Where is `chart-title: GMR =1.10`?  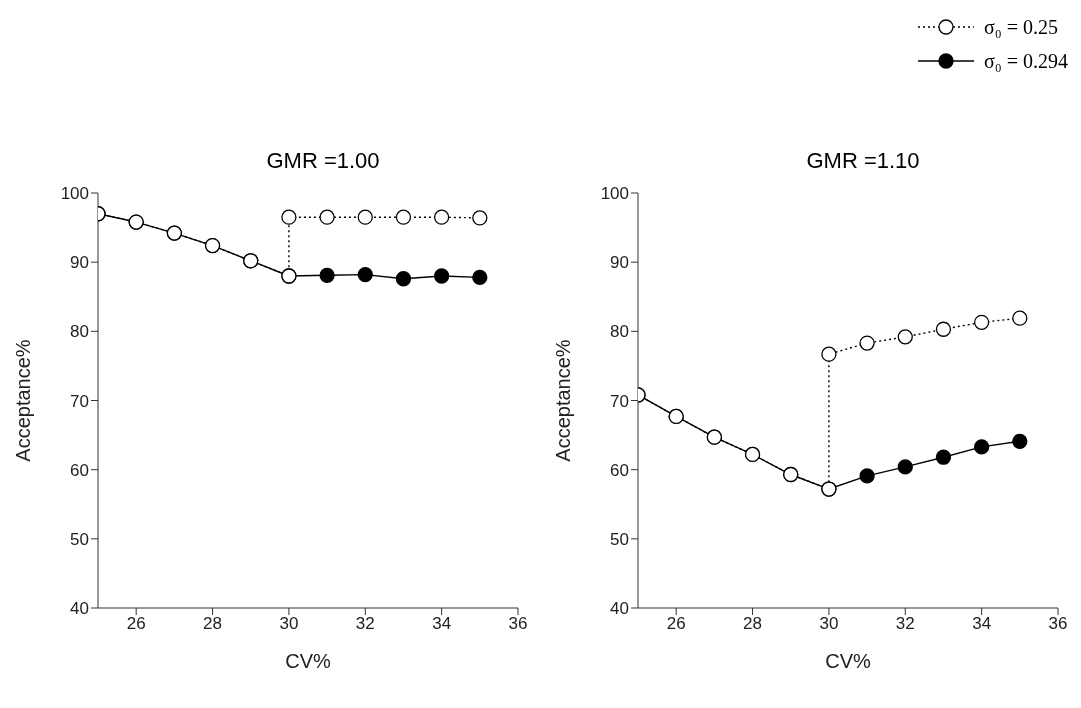
chart-title: GMR =1.10 is located at coordinates (863, 161).